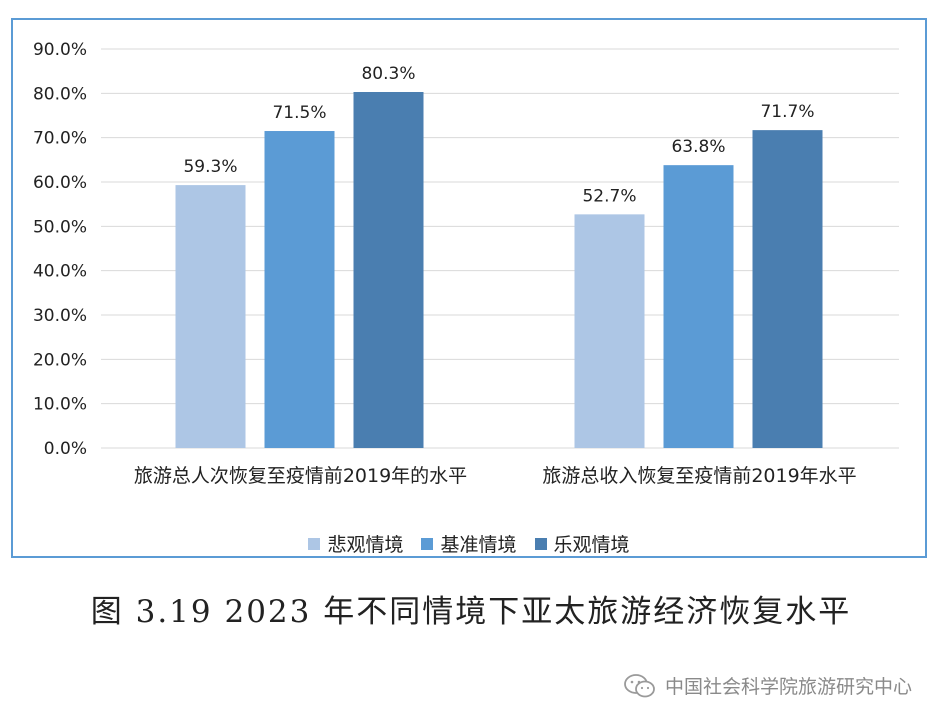 The width and height of the screenshot is (942, 728). Describe the element at coordinates (478, 545) in the screenshot. I see `legend-label-baseline: 基准情境` at that location.